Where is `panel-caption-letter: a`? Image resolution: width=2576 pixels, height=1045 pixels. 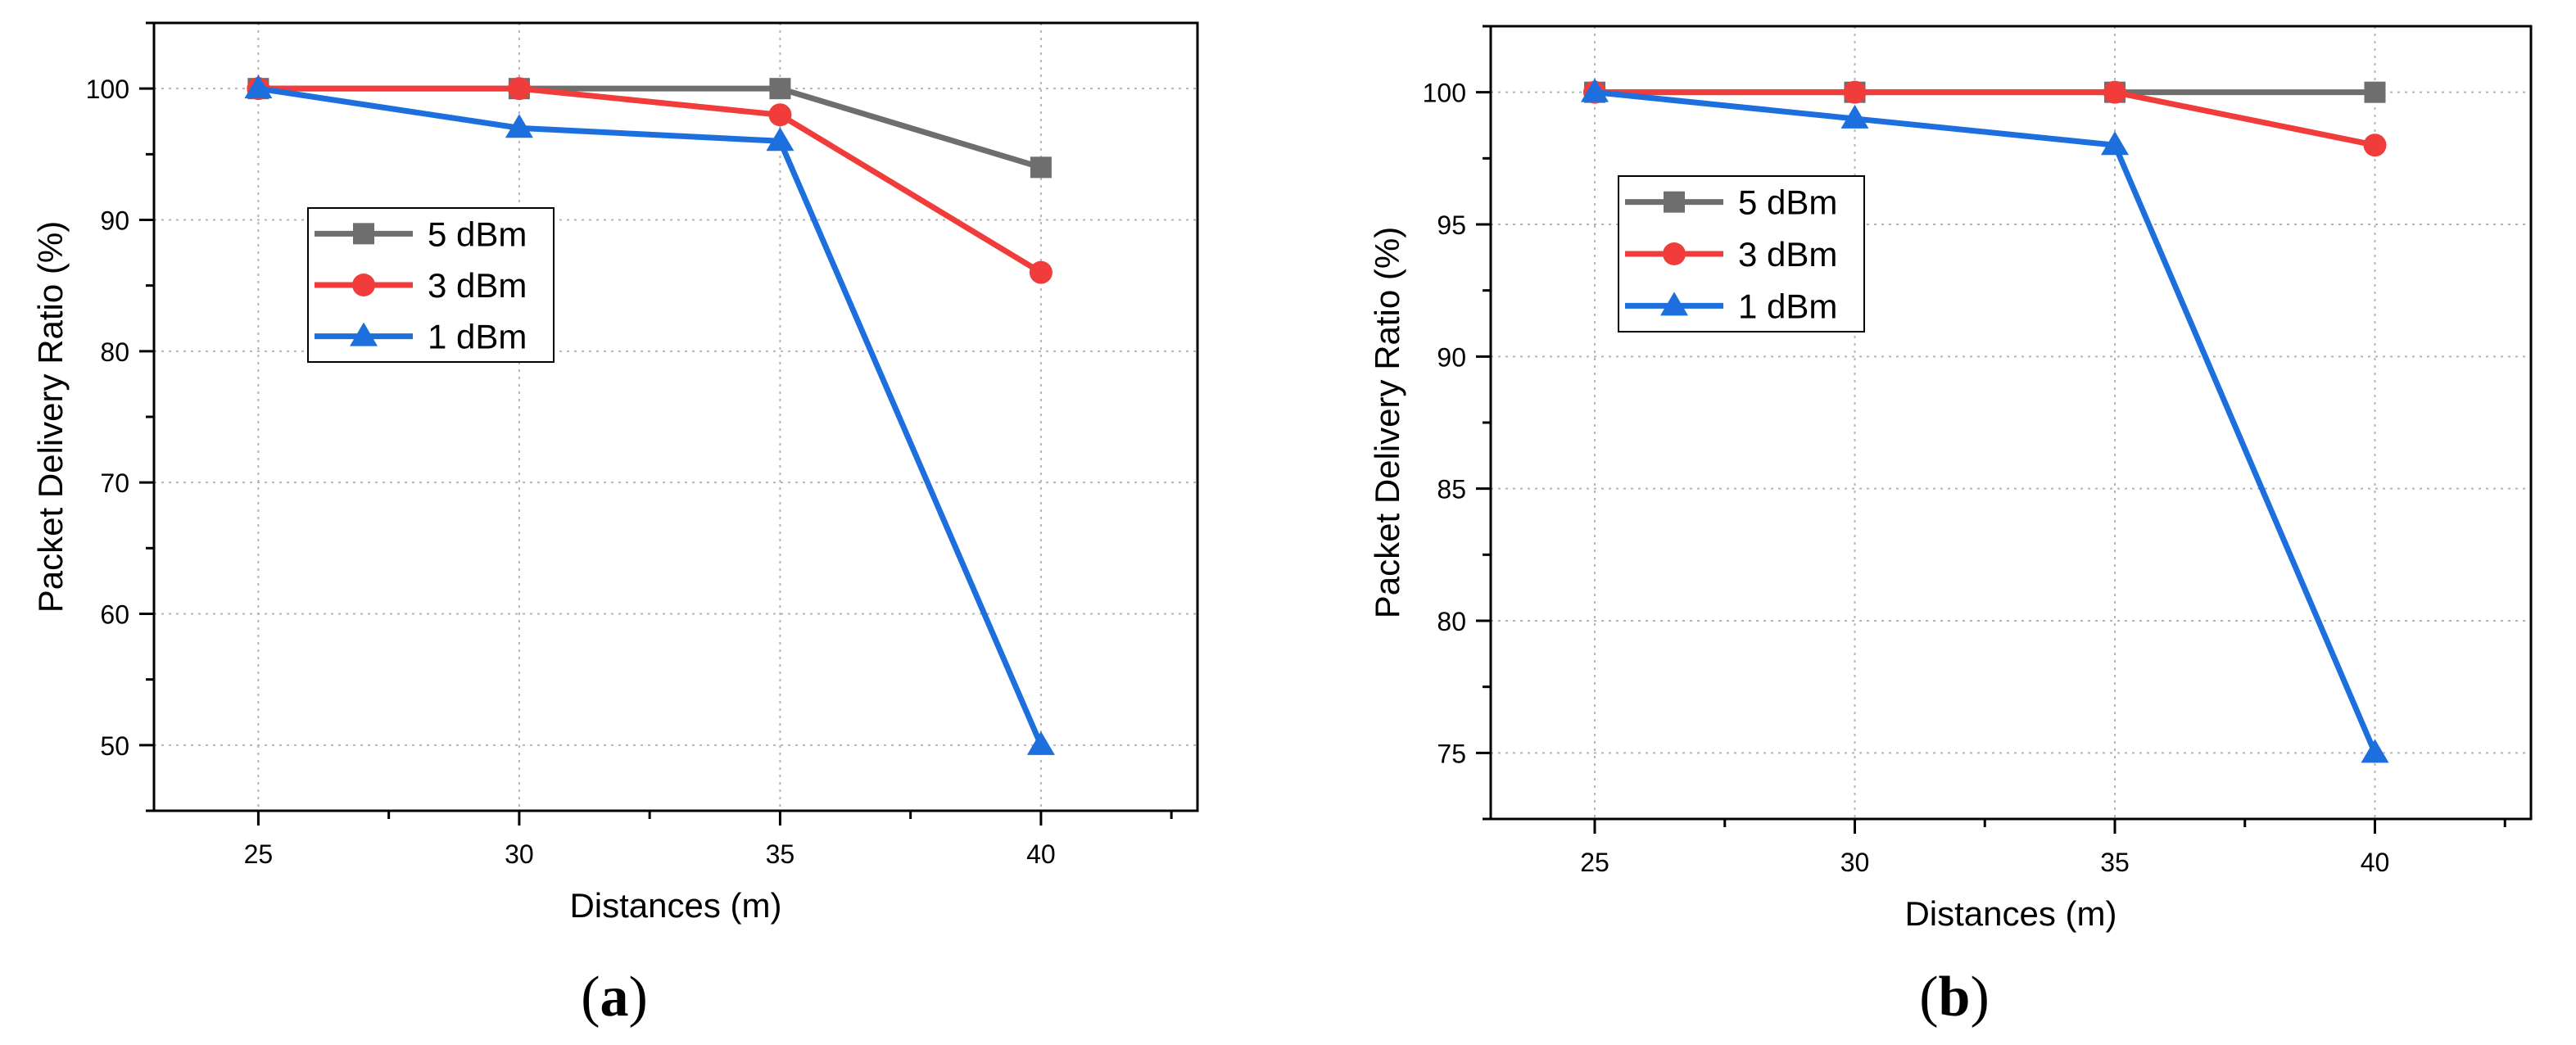
panel-caption-letter: a is located at coordinates (614, 997).